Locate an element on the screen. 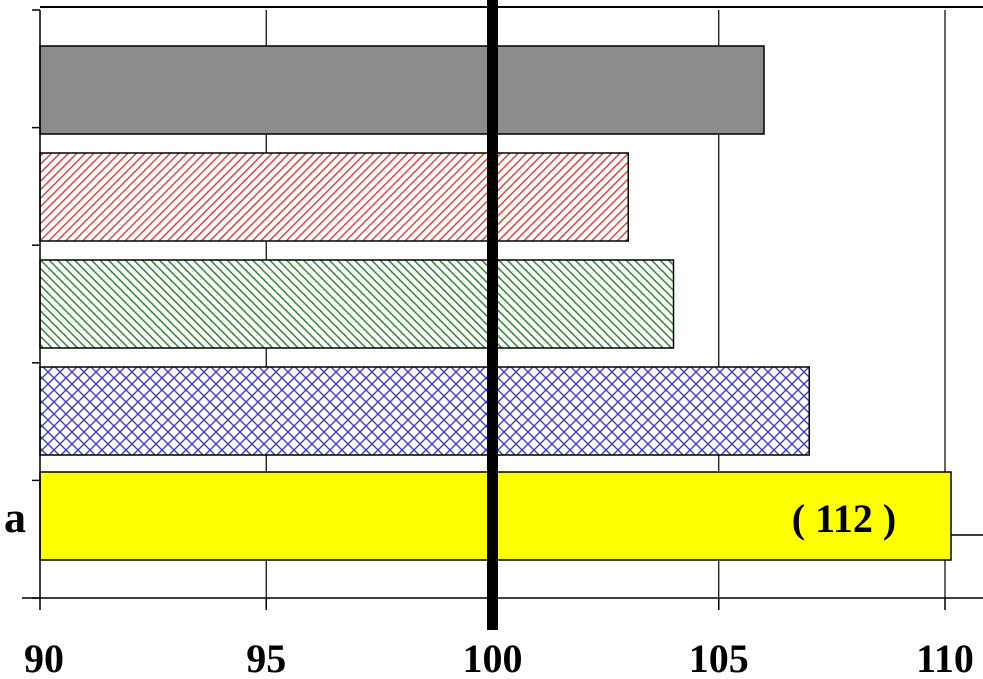  x-tick-label-110: 110 is located at coordinates (945, 657).